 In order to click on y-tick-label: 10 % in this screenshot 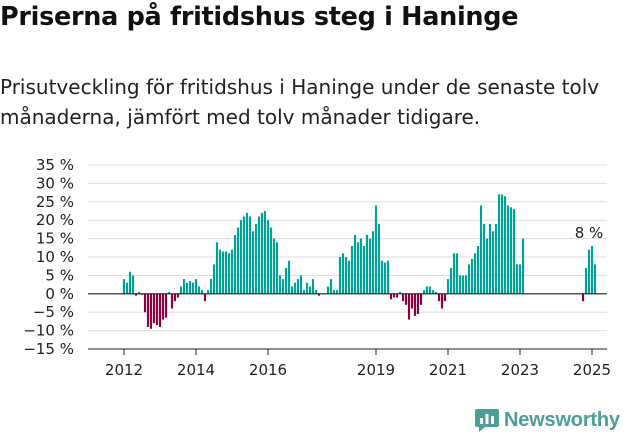, I will do `click(55, 257)`.